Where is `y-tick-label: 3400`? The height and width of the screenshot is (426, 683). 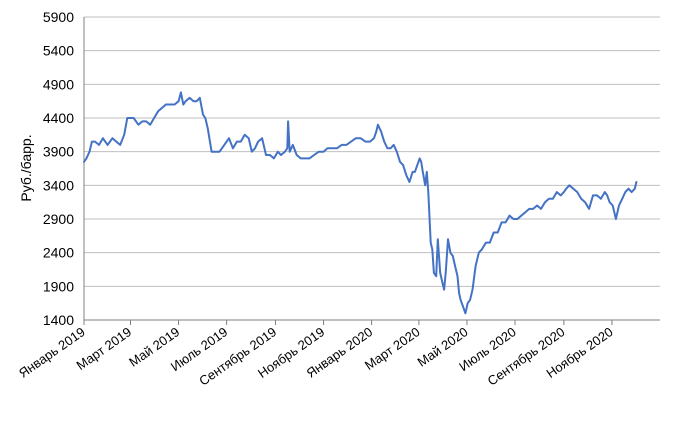
y-tick-label: 3400 is located at coordinates (58, 185).